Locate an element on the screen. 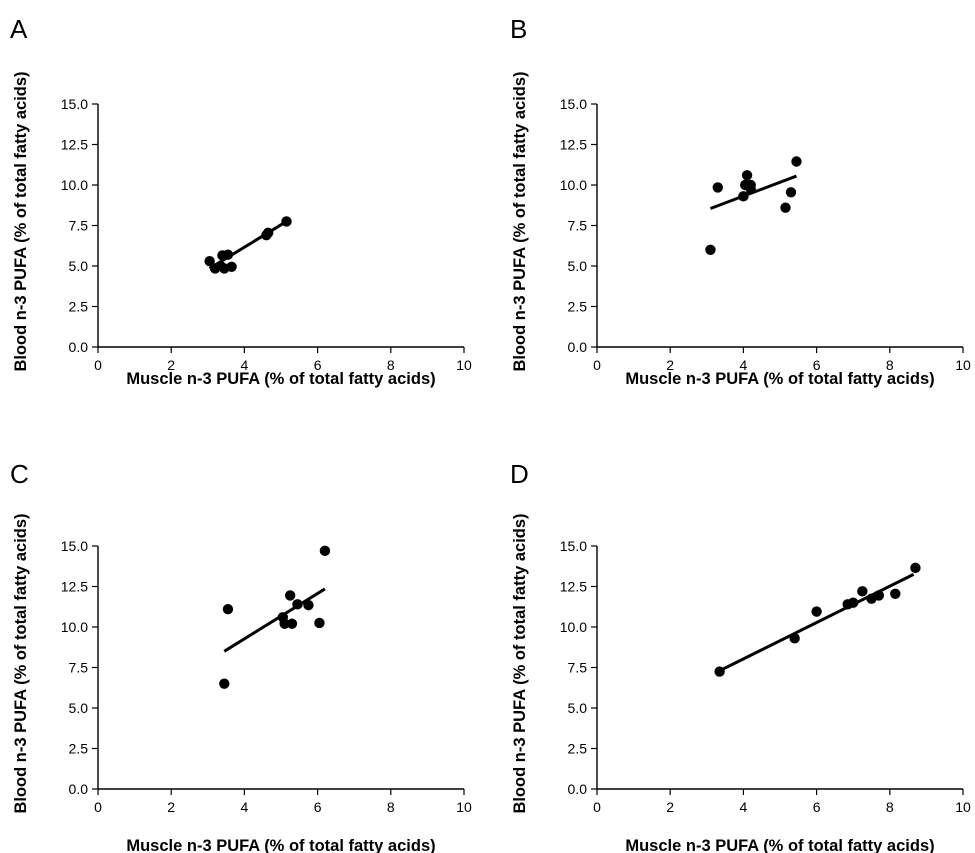 This screenshot has height=853, width=975. panel-c-y-tick-label: 12.5 is located at coordinates (74, 587).